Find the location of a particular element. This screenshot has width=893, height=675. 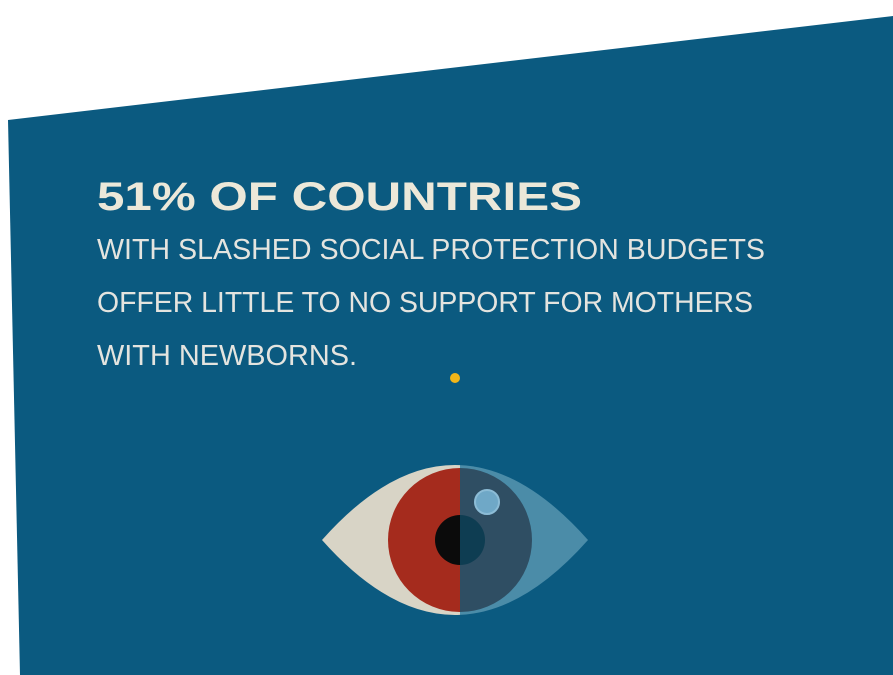

eye-highlight is located at coordinates (487, 502).